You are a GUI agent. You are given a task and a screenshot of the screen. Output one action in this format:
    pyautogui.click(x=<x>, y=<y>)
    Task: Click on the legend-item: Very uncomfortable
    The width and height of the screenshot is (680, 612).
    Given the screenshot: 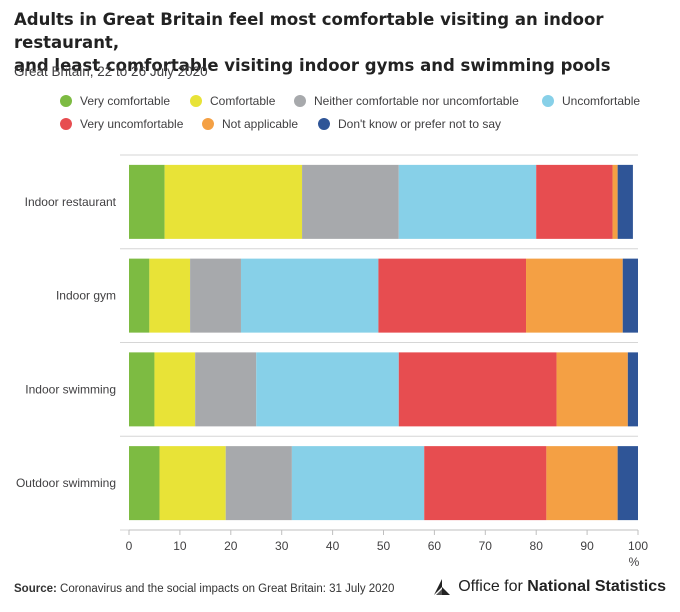 What is the action you would take?
    pyautogui.click(x=121, y=124)
    